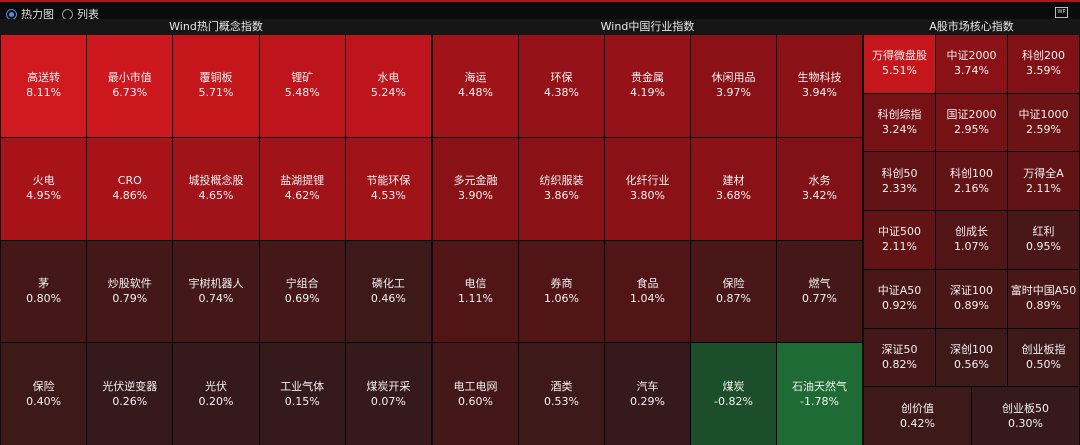  I want to click on heatmap-tile: 海运 4.48%, so click(475, 86).